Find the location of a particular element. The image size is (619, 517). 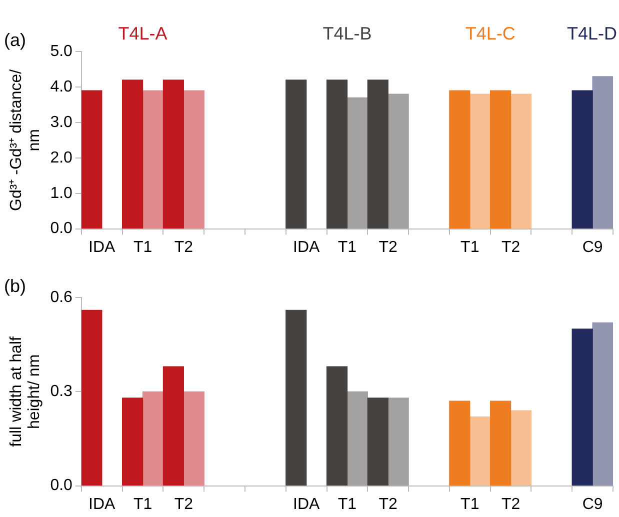

y-axis-title: Gd³⁺ -Gd³⁺ distance/ nm is located at coordinates (25, 140).